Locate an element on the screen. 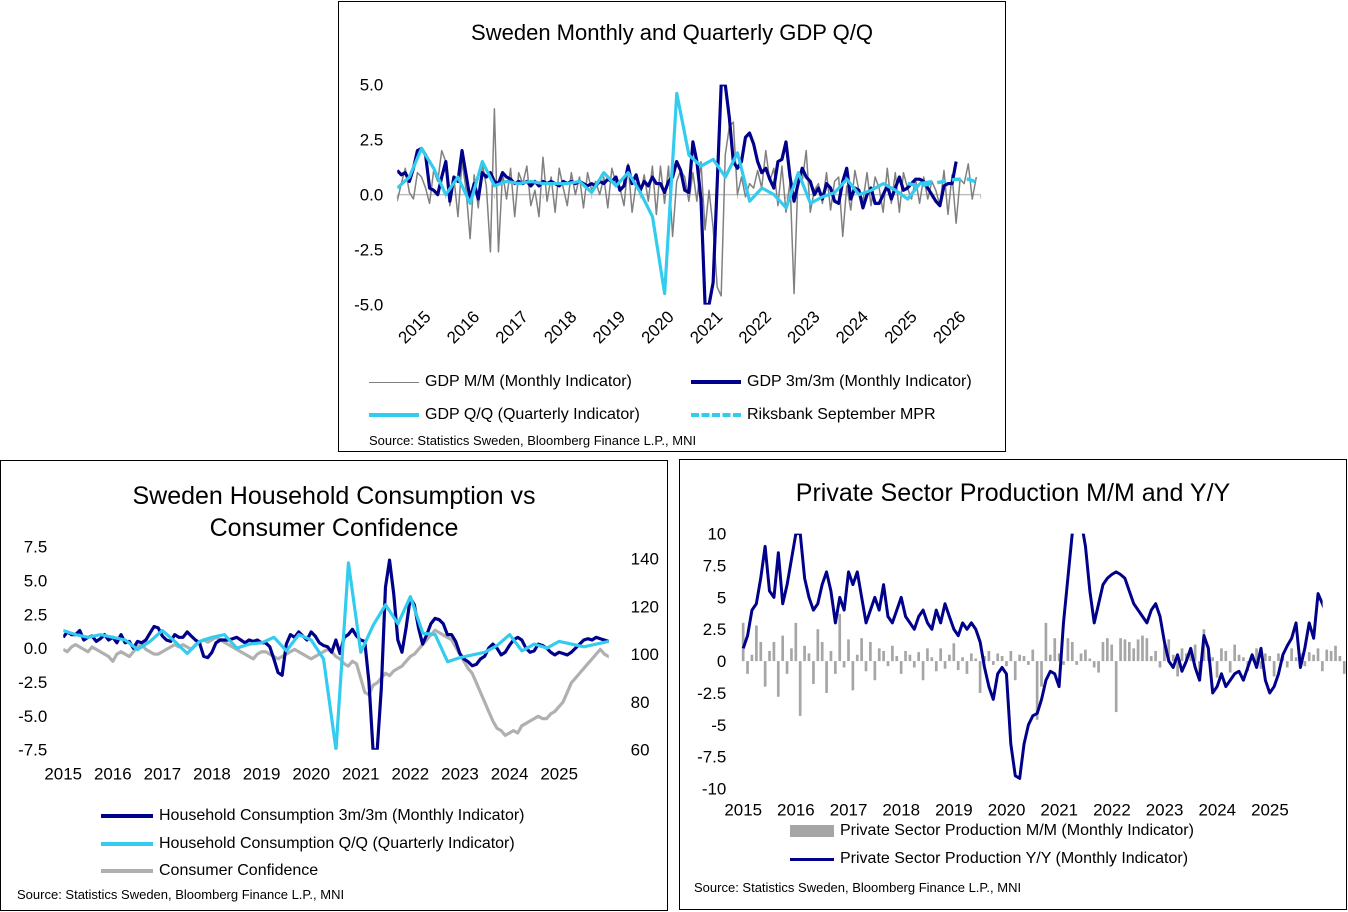  y-right-tick-label: 60 is located at coordinates (640, 750).